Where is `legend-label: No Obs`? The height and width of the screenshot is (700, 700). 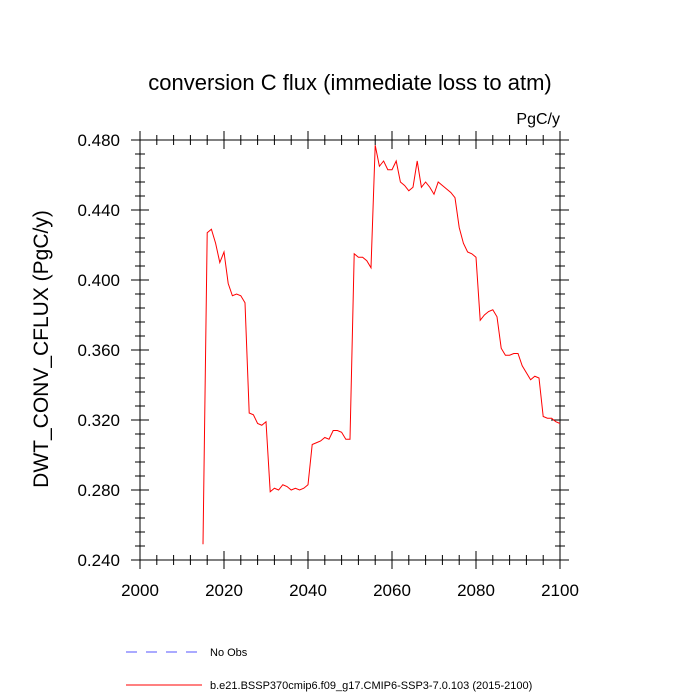
legend-label: No Obs is located at coordinates (229, 653).